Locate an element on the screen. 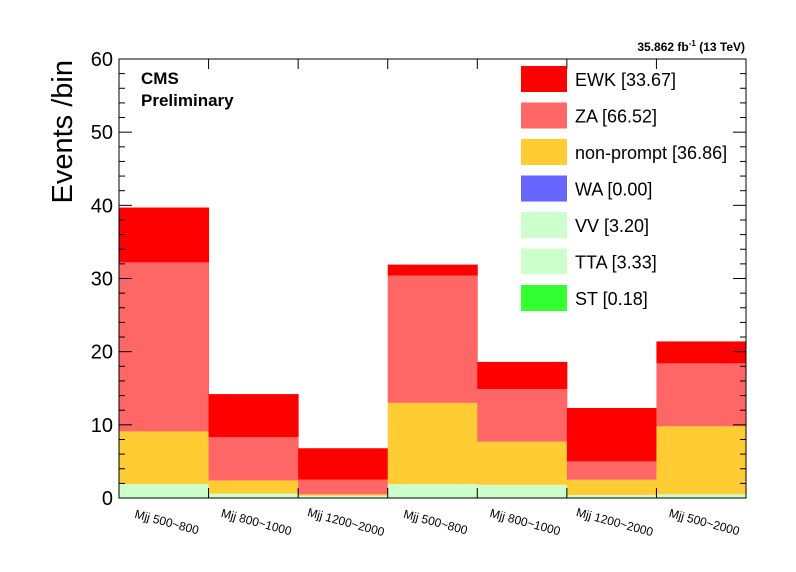 Image resolution: width=796 pixels, height=572 pixels. y-tick-label: 10 is located at coordinates (102, 426).